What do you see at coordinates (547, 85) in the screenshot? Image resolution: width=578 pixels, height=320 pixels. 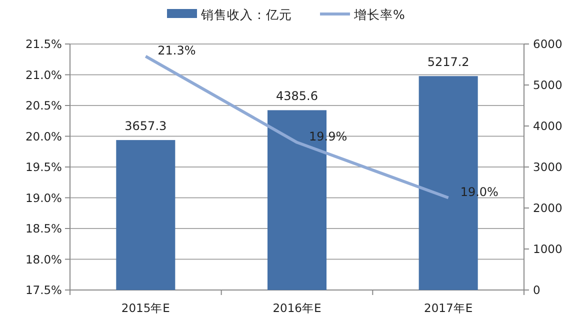 I see `y2-tick-label: 5000` at bounding box center [547, 85].